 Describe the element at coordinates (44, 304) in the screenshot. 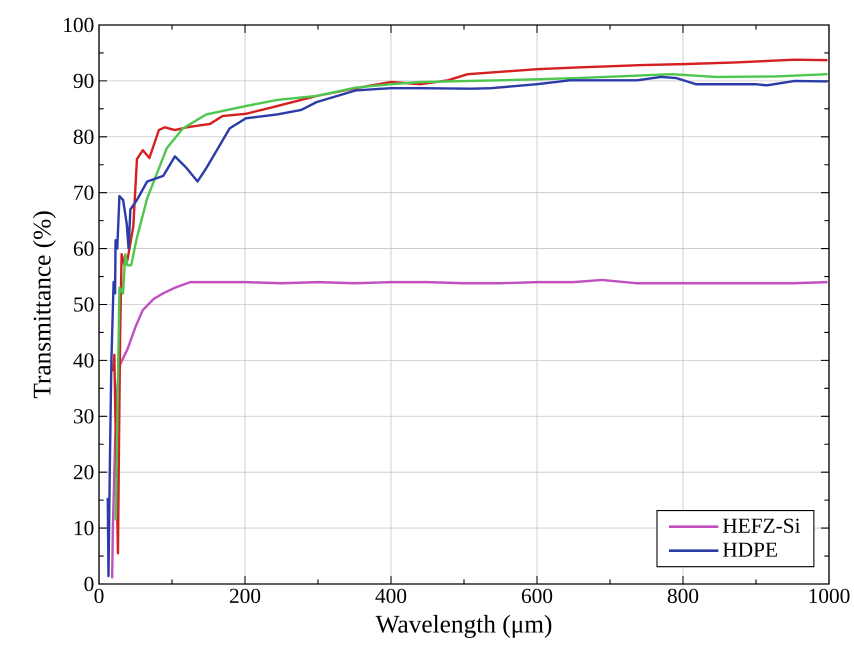

I see `y-axis-title: Transmittance (%)` at that location.